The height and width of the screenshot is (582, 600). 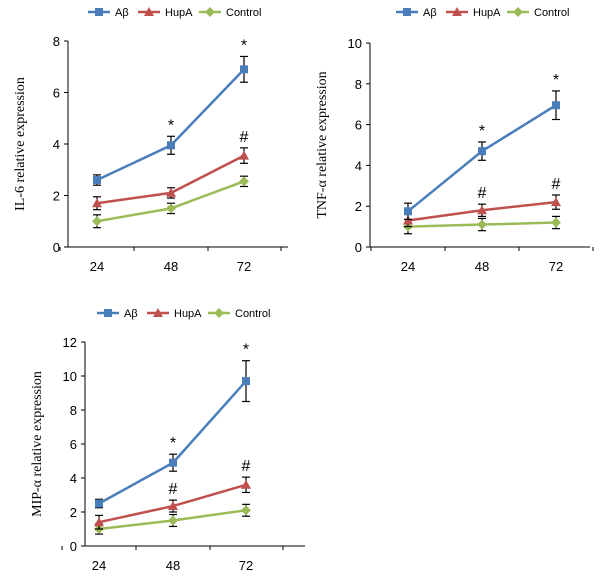 I want to click on y-axis-label: IL-6 relative expression, so click(x=20, y=144).